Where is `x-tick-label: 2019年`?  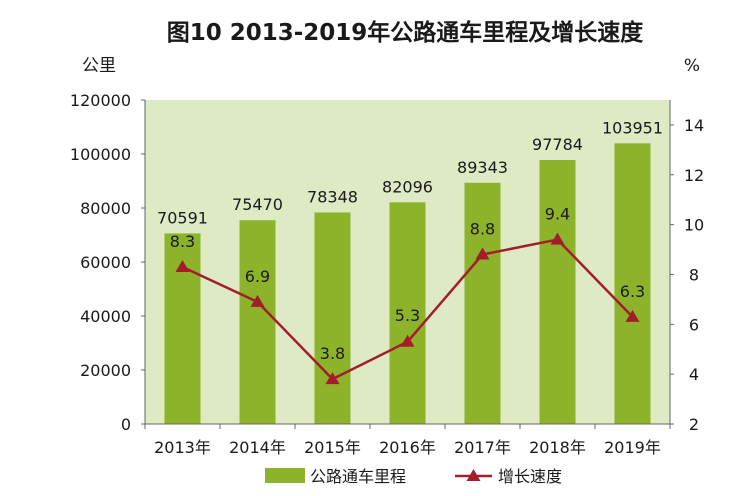 x-tick-label: 2019年 is located at coordinates (632, 447).